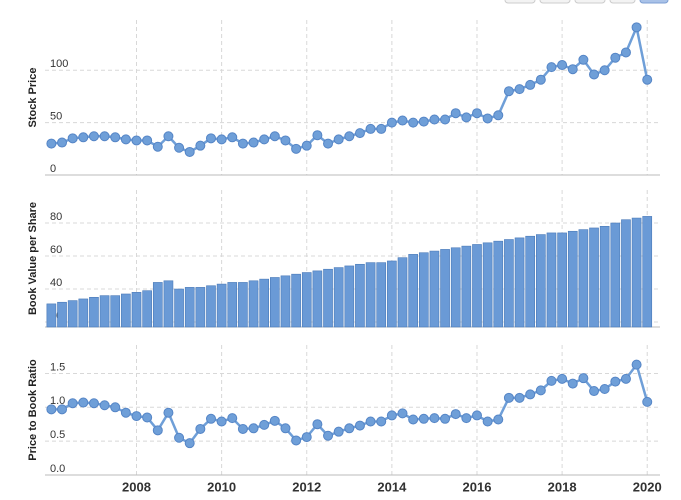 The height and width of the screenshot is (500, 681). I want to click on x-tick-label: 2020, so click(647, 486).